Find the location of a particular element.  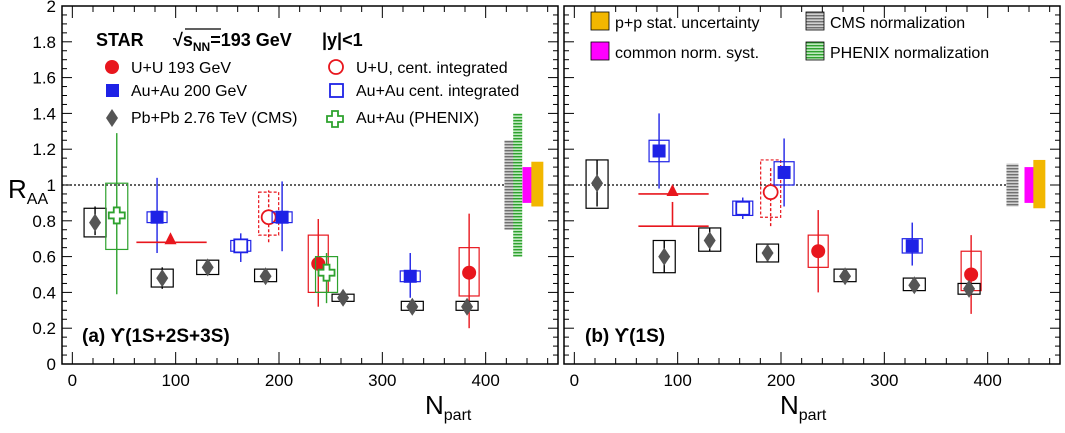

legend-entry-phenix: Au+Au (PHENIX) is located at coordinates (402, 119).